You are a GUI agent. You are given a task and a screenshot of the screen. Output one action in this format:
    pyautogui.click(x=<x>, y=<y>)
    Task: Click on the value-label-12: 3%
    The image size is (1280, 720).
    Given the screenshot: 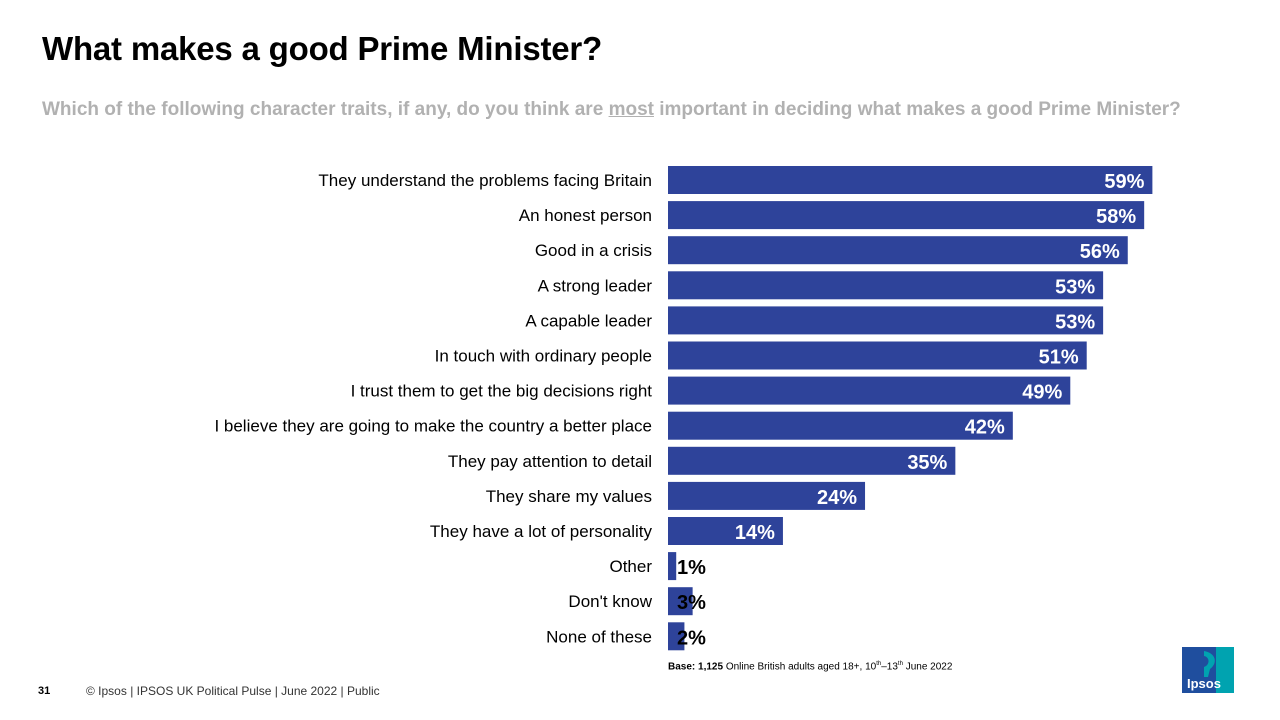 What is the action you would take?
    pyautogui.click(x=691, y=603)
    